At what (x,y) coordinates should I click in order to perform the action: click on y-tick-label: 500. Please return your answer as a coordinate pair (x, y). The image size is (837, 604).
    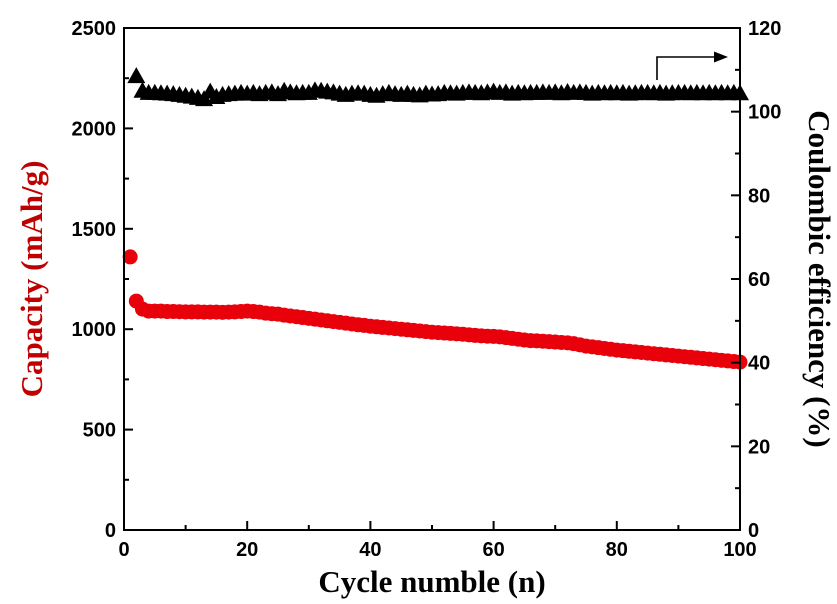
    Looking at the image, I should click on (99, 431).